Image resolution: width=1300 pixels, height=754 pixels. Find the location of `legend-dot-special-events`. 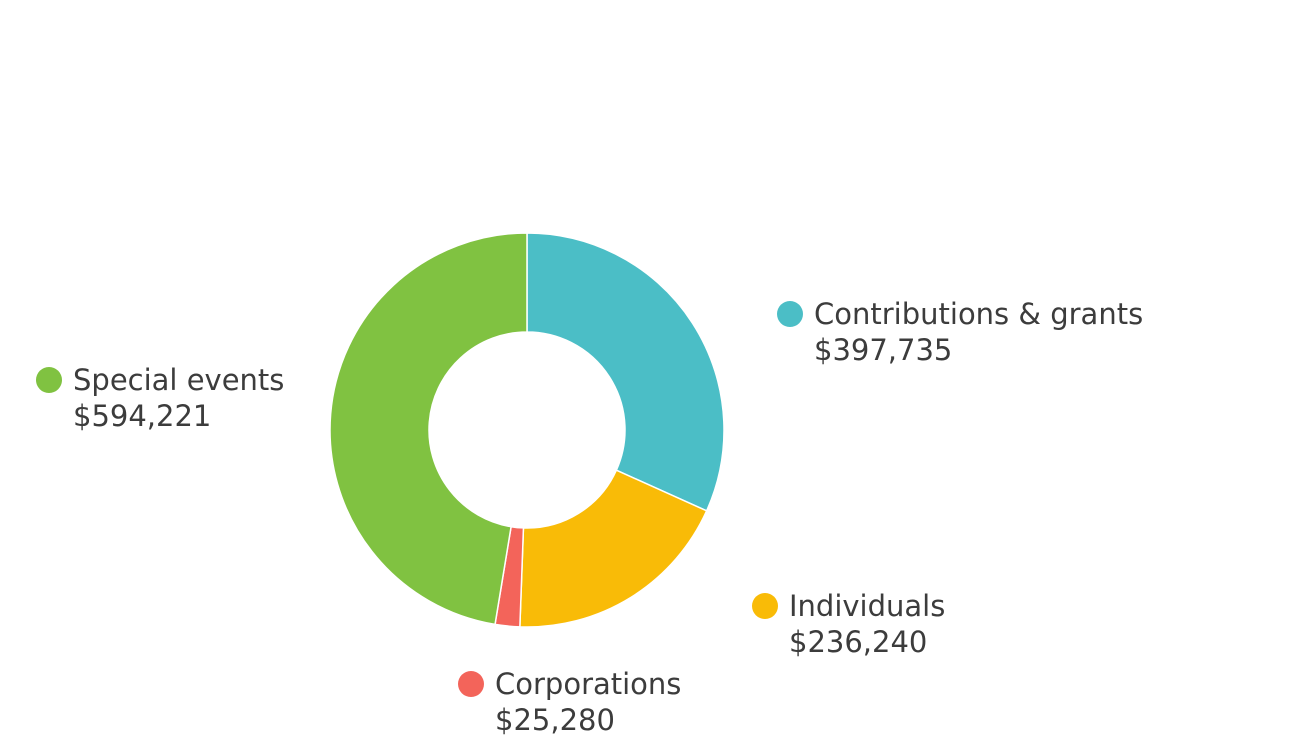

legend-dot-special-events is located at coordinates (49, 380).